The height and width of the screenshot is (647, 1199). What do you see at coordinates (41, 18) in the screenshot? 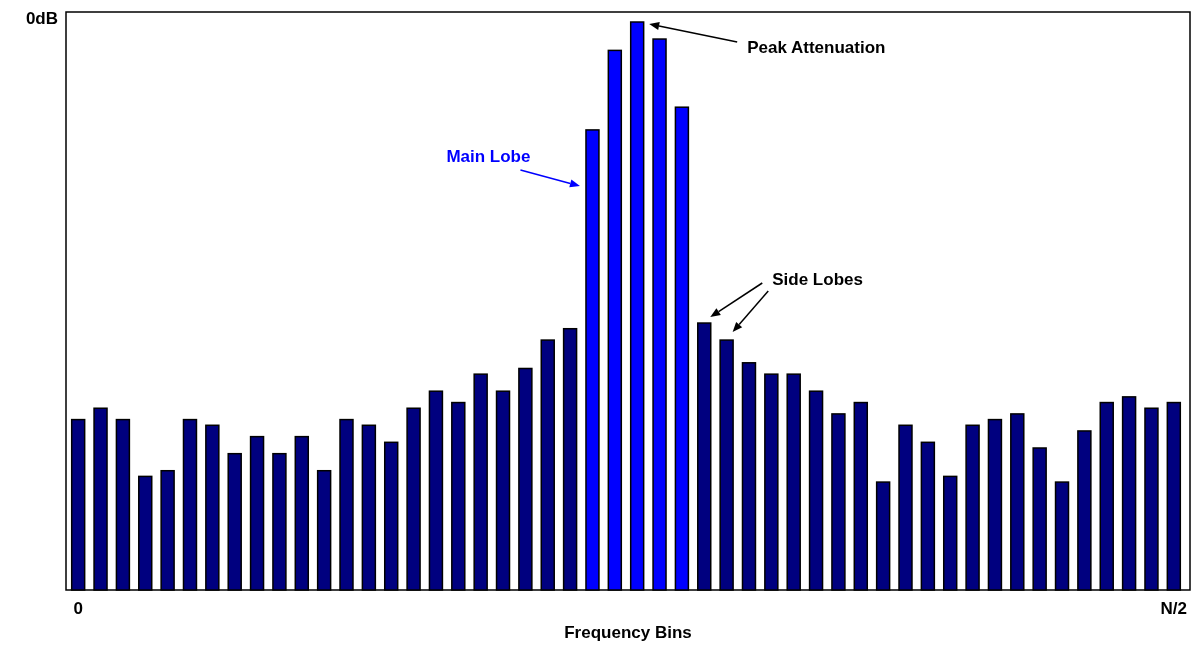
I see `text: 0dB` at bounding box center [41, 18].